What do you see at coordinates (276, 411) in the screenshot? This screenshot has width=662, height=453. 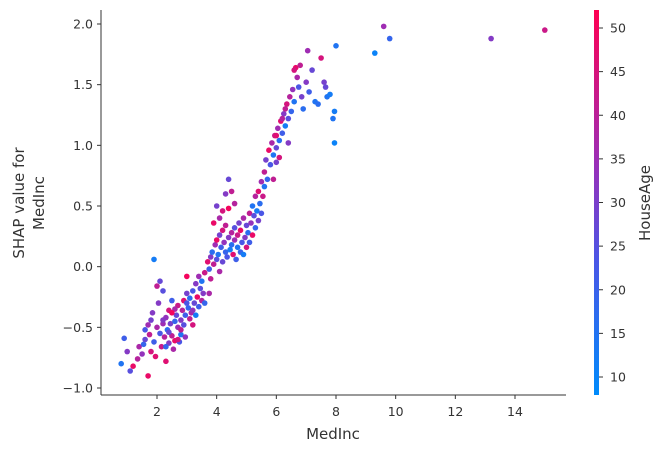 I see `x-tick-label: 6` at bounding box center [276, 411].